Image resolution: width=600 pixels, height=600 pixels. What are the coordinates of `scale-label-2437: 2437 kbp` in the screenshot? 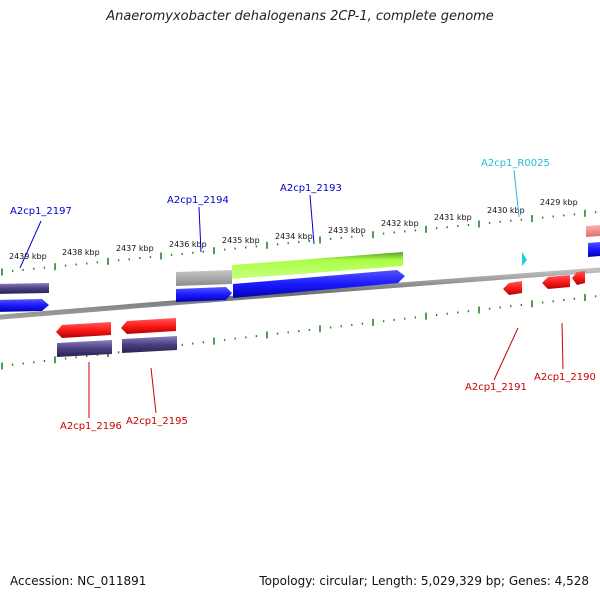 It's located at (135, 248).